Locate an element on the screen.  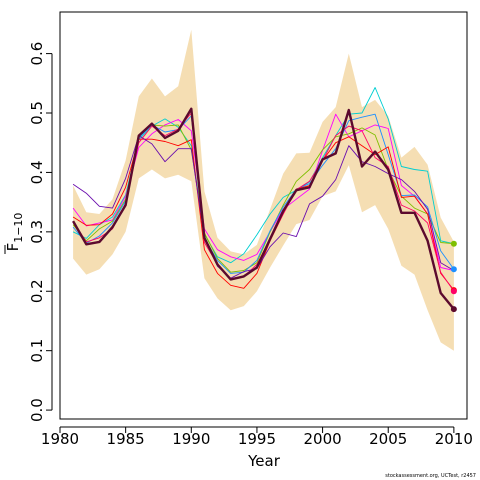
x-tick-label: 1990 is located at coordinates (191, 439).